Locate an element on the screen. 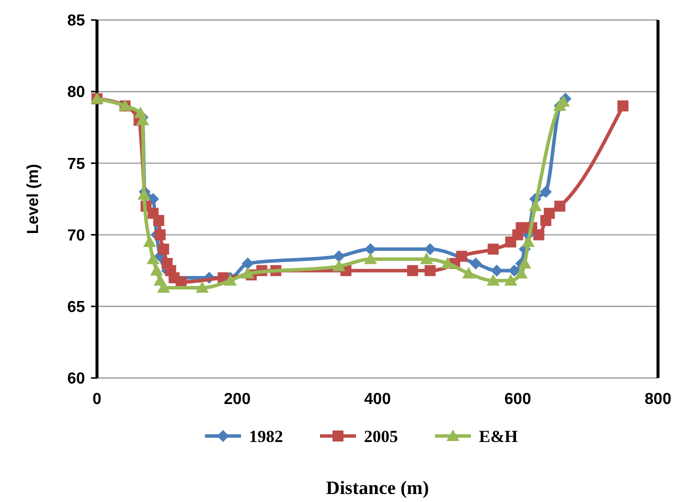 The height and width of the screenshot is (502, 680). x-tick-label: 0 is located at coordinates (97, 399).